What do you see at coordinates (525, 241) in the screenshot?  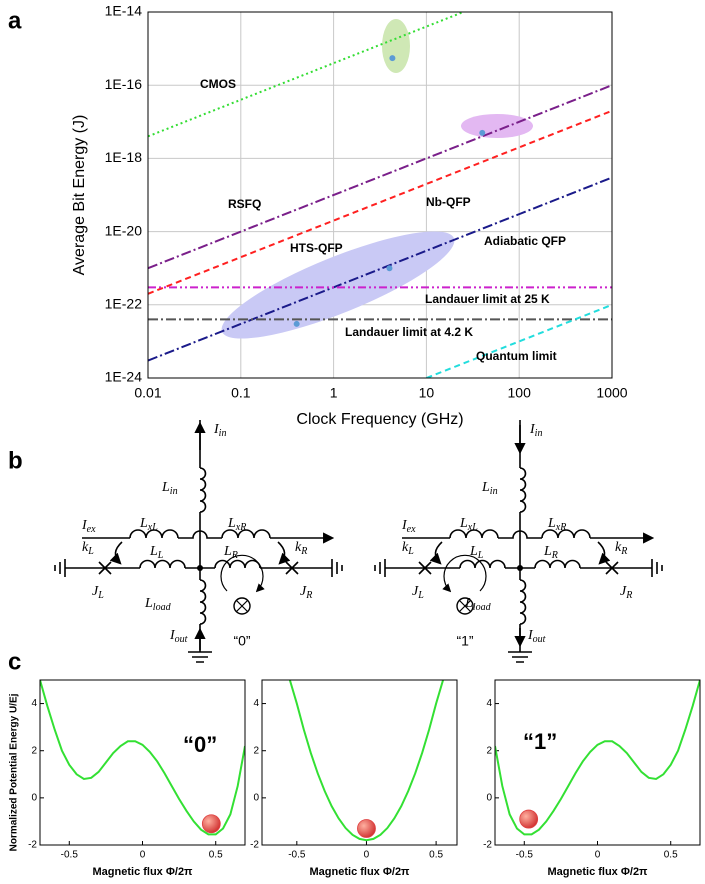 I see `series-label: Adiabatic QFP` at bounding box center [525, 241].